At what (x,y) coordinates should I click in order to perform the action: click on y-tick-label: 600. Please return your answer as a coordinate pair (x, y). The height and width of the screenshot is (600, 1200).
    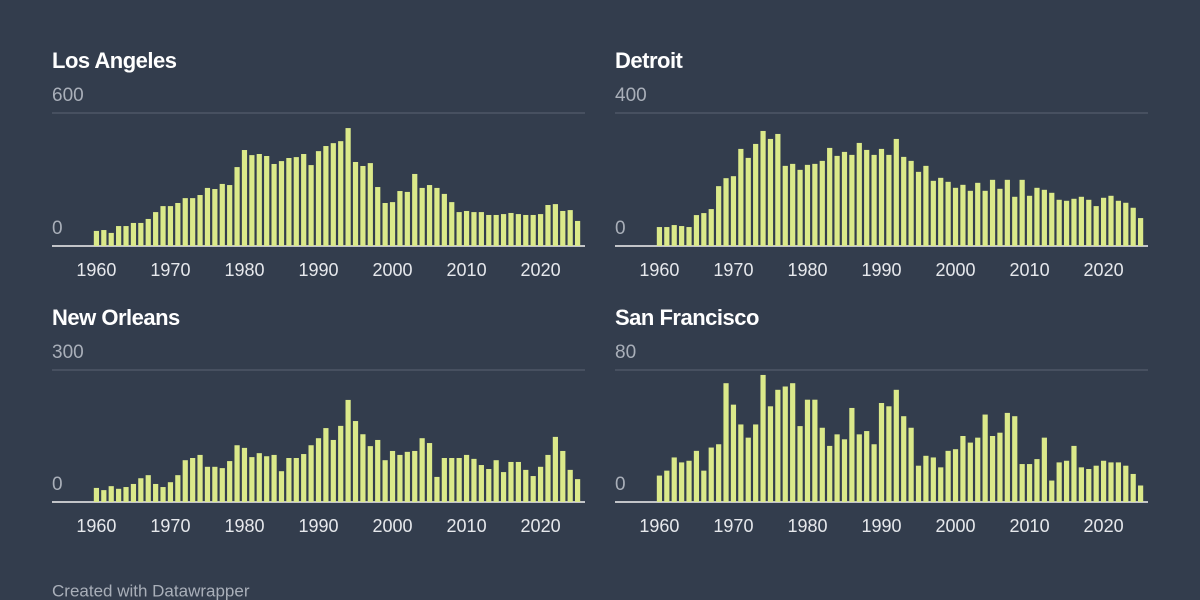
    Looking at the image, I should click on (68, 95).